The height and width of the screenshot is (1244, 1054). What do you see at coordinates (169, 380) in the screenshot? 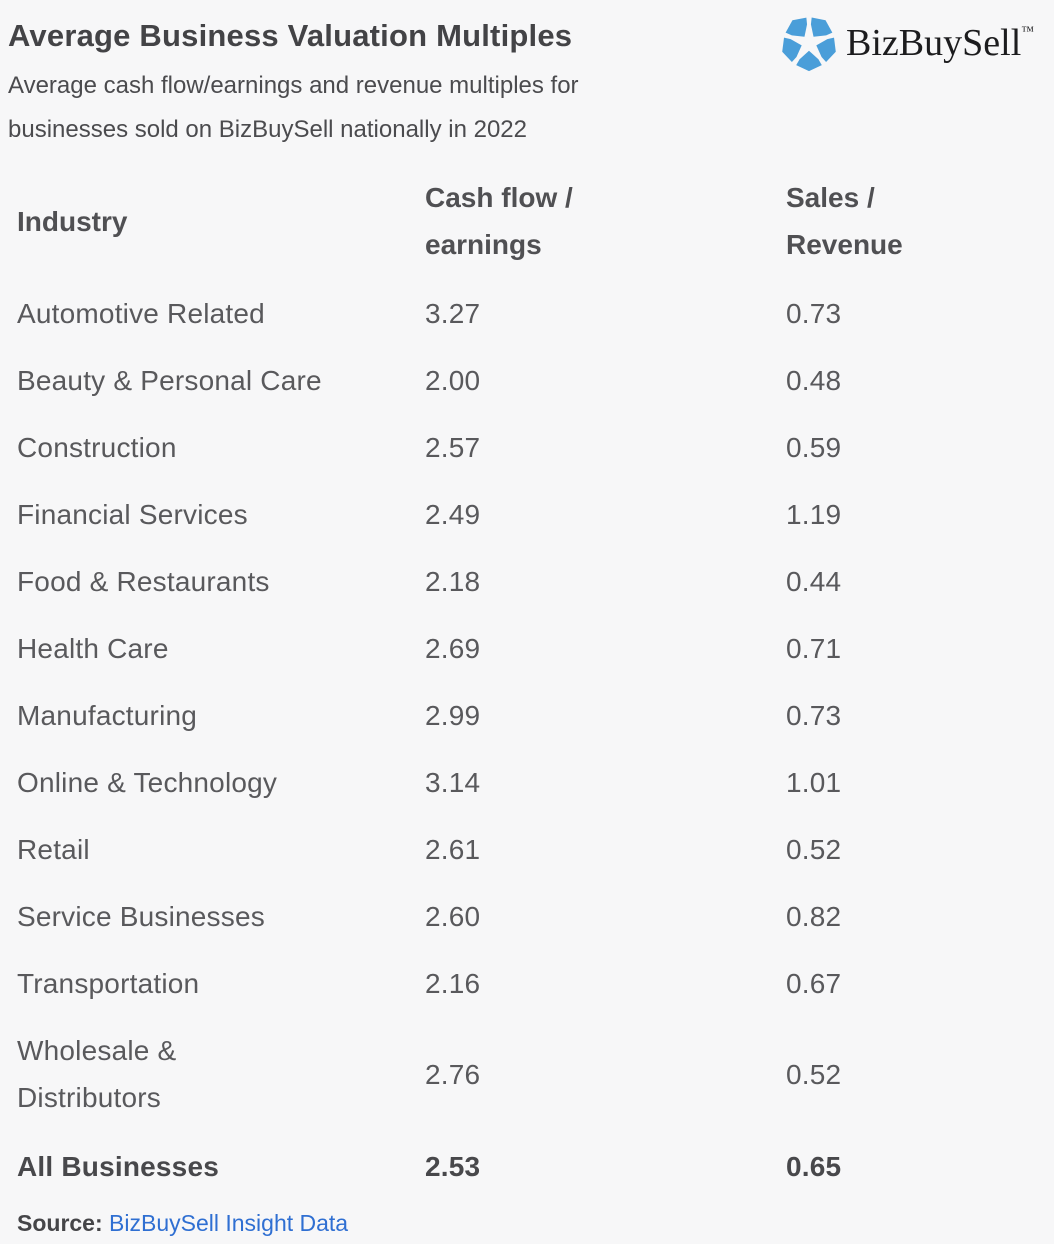
I see `industry-cell: Beauty & Personal Care` at bounding box center [169, 380].